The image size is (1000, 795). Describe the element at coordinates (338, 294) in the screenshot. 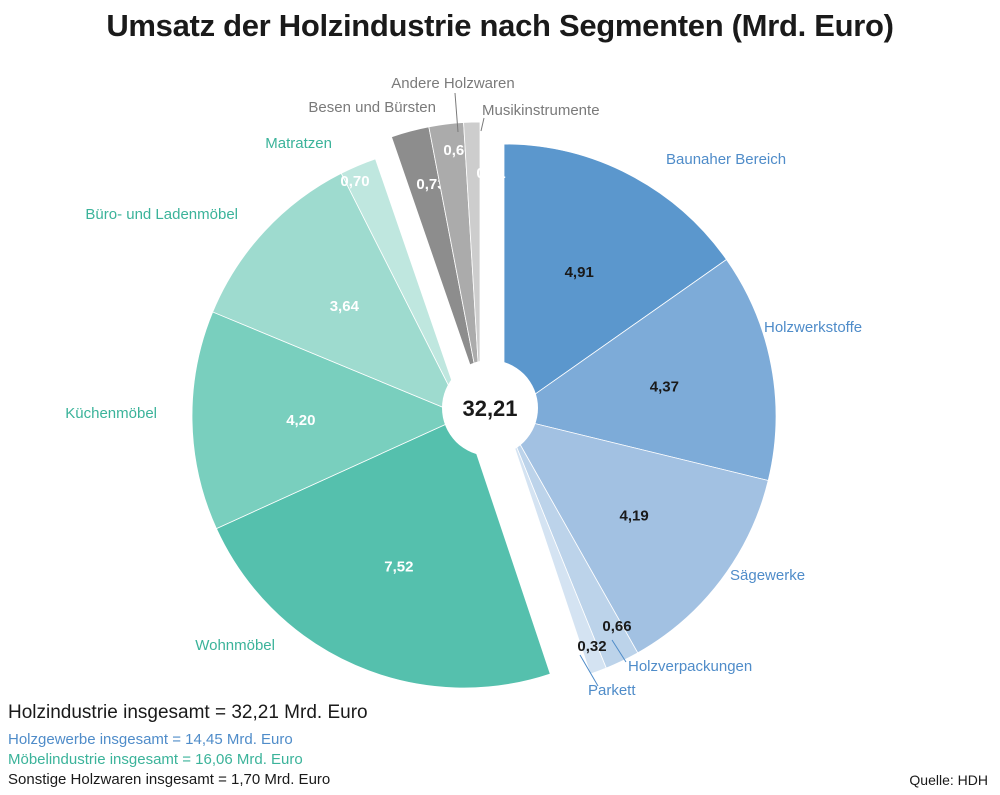

I see `pie-slice-büro-und-ladenmöbel` at that location.